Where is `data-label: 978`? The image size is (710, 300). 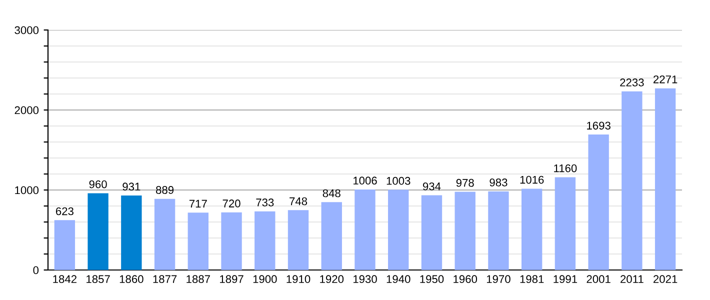
data-label: 978 is located at coordinates (465, 182).